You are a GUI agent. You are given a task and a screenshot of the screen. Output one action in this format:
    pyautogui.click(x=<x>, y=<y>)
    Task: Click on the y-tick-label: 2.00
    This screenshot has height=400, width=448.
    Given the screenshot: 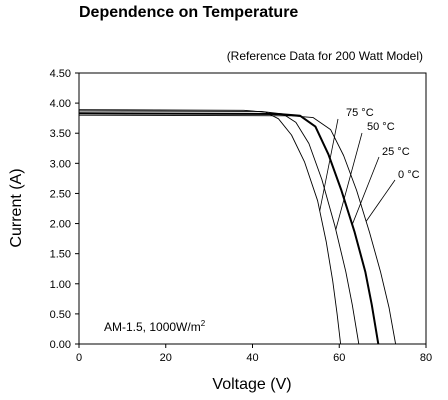 What is the action you would take?
    pyautogui.click(x=60, y=225)
    